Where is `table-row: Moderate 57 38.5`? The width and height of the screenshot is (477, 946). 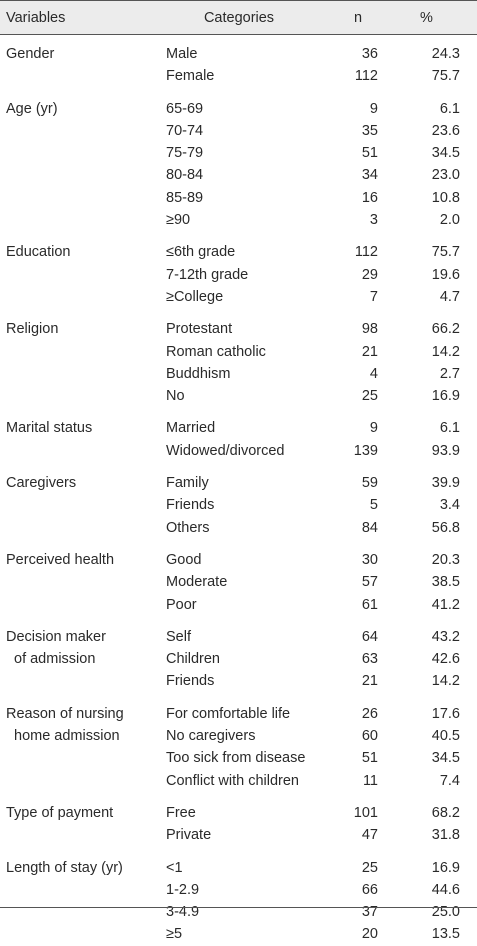
table-row: Moderate 57 38.5 is located at coordinates (238, 582).